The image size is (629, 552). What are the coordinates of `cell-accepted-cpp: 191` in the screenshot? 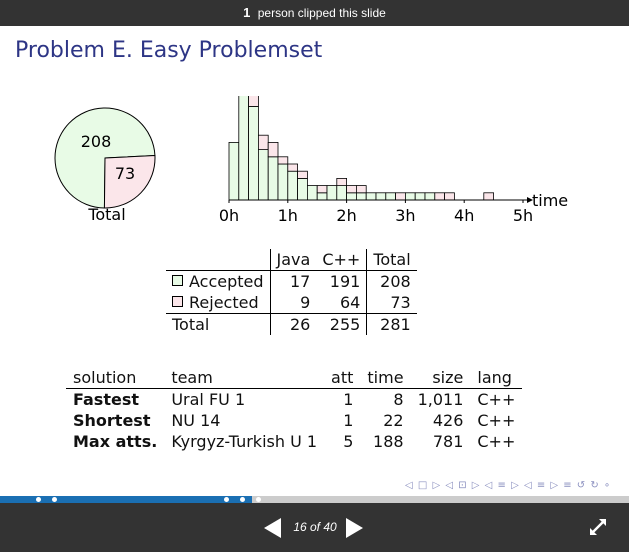 It's located at (341, 281).